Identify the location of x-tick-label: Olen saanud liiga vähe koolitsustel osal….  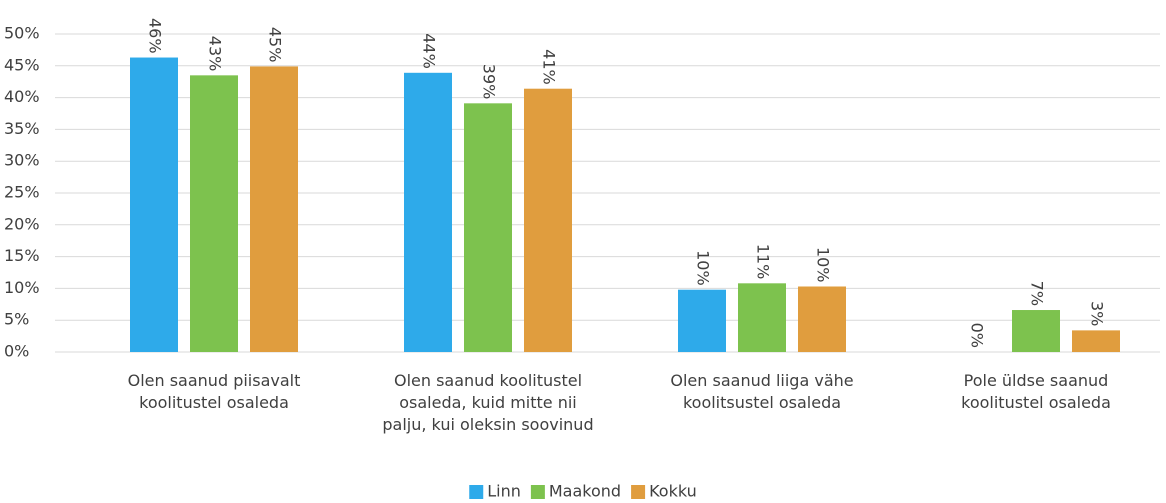
(762, 391).